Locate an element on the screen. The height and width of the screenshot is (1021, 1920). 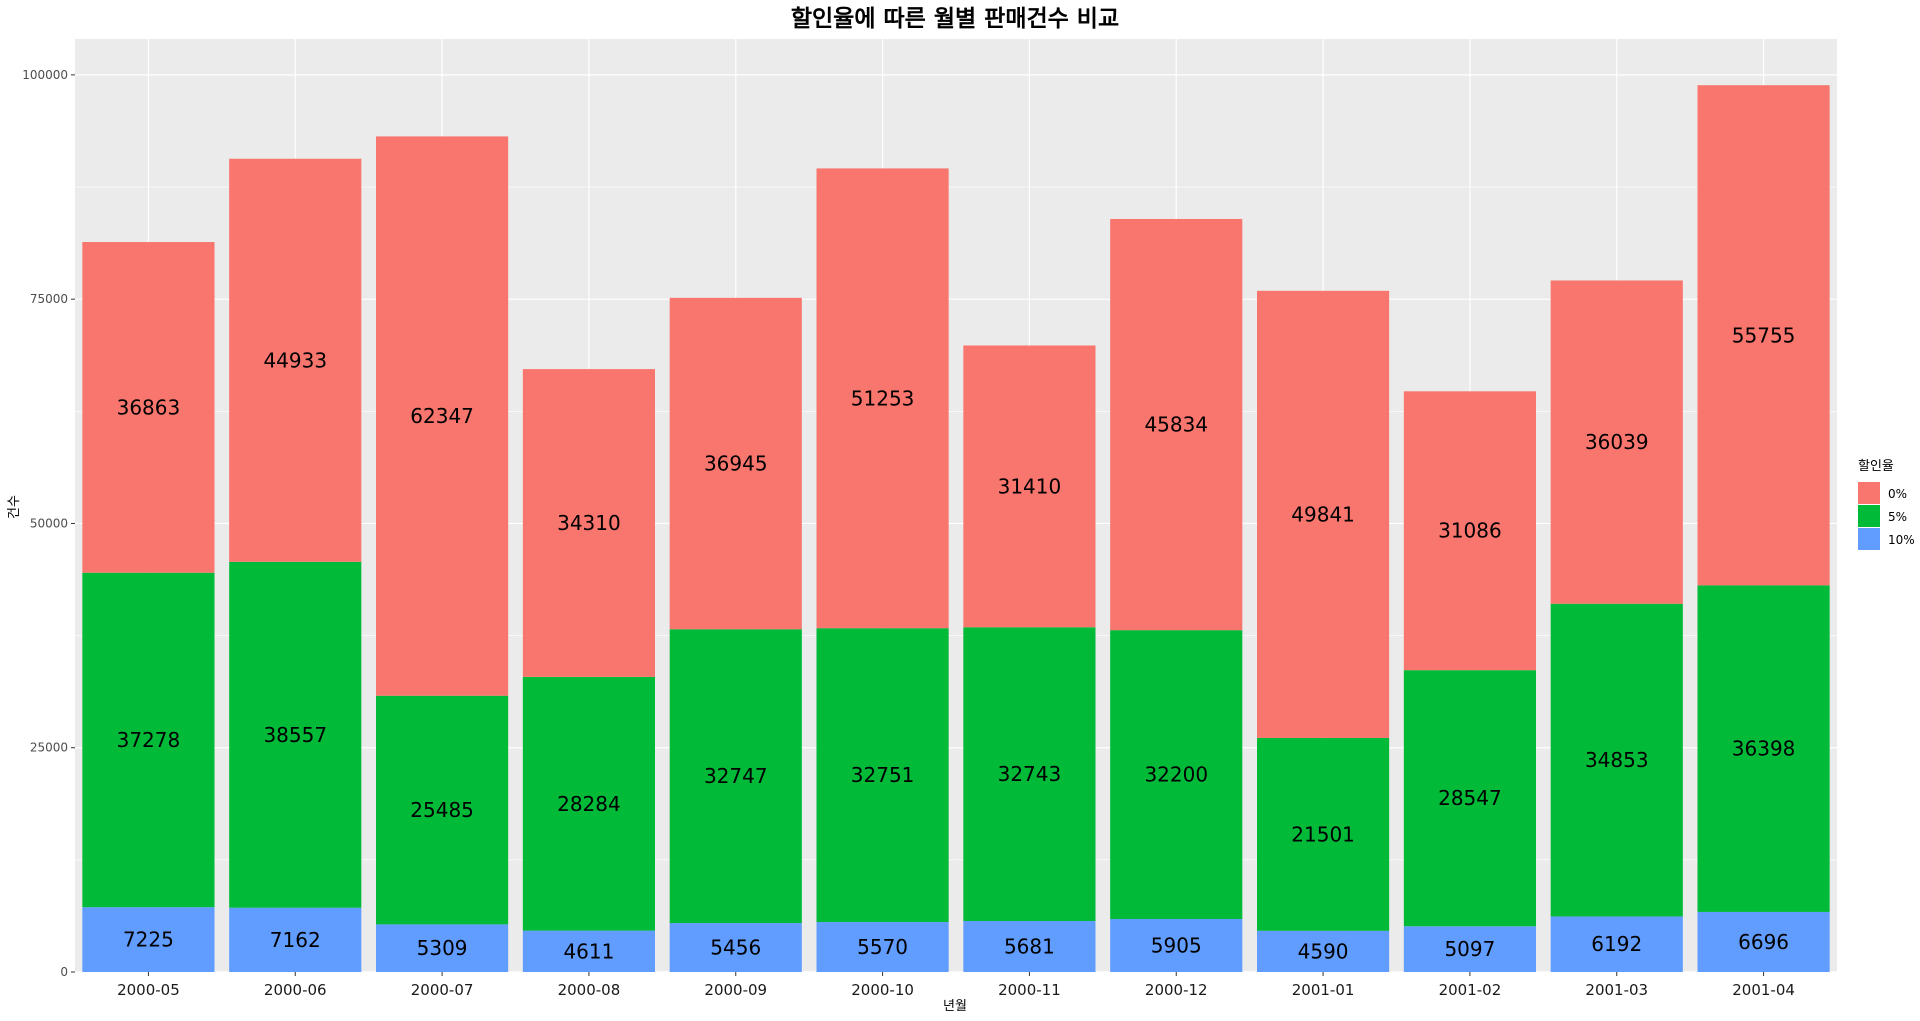
data-label: 25485 is located at coordinates (442, 810).